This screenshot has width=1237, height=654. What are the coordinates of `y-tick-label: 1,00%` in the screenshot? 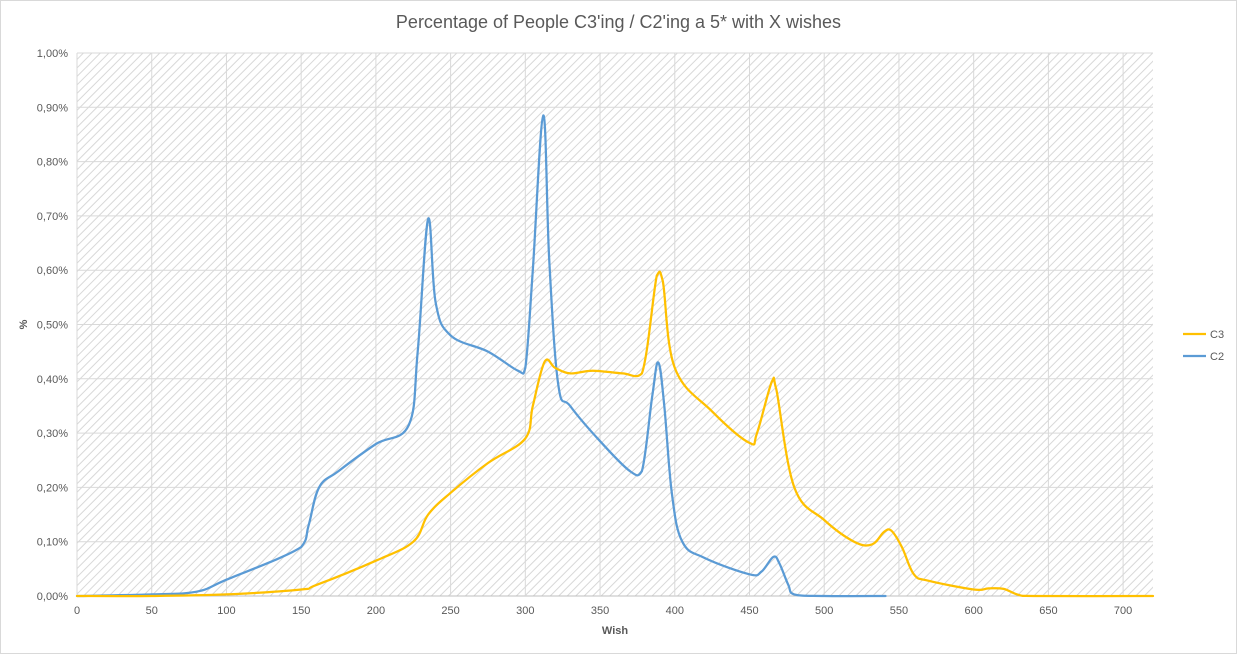 It's located at (52, 54).